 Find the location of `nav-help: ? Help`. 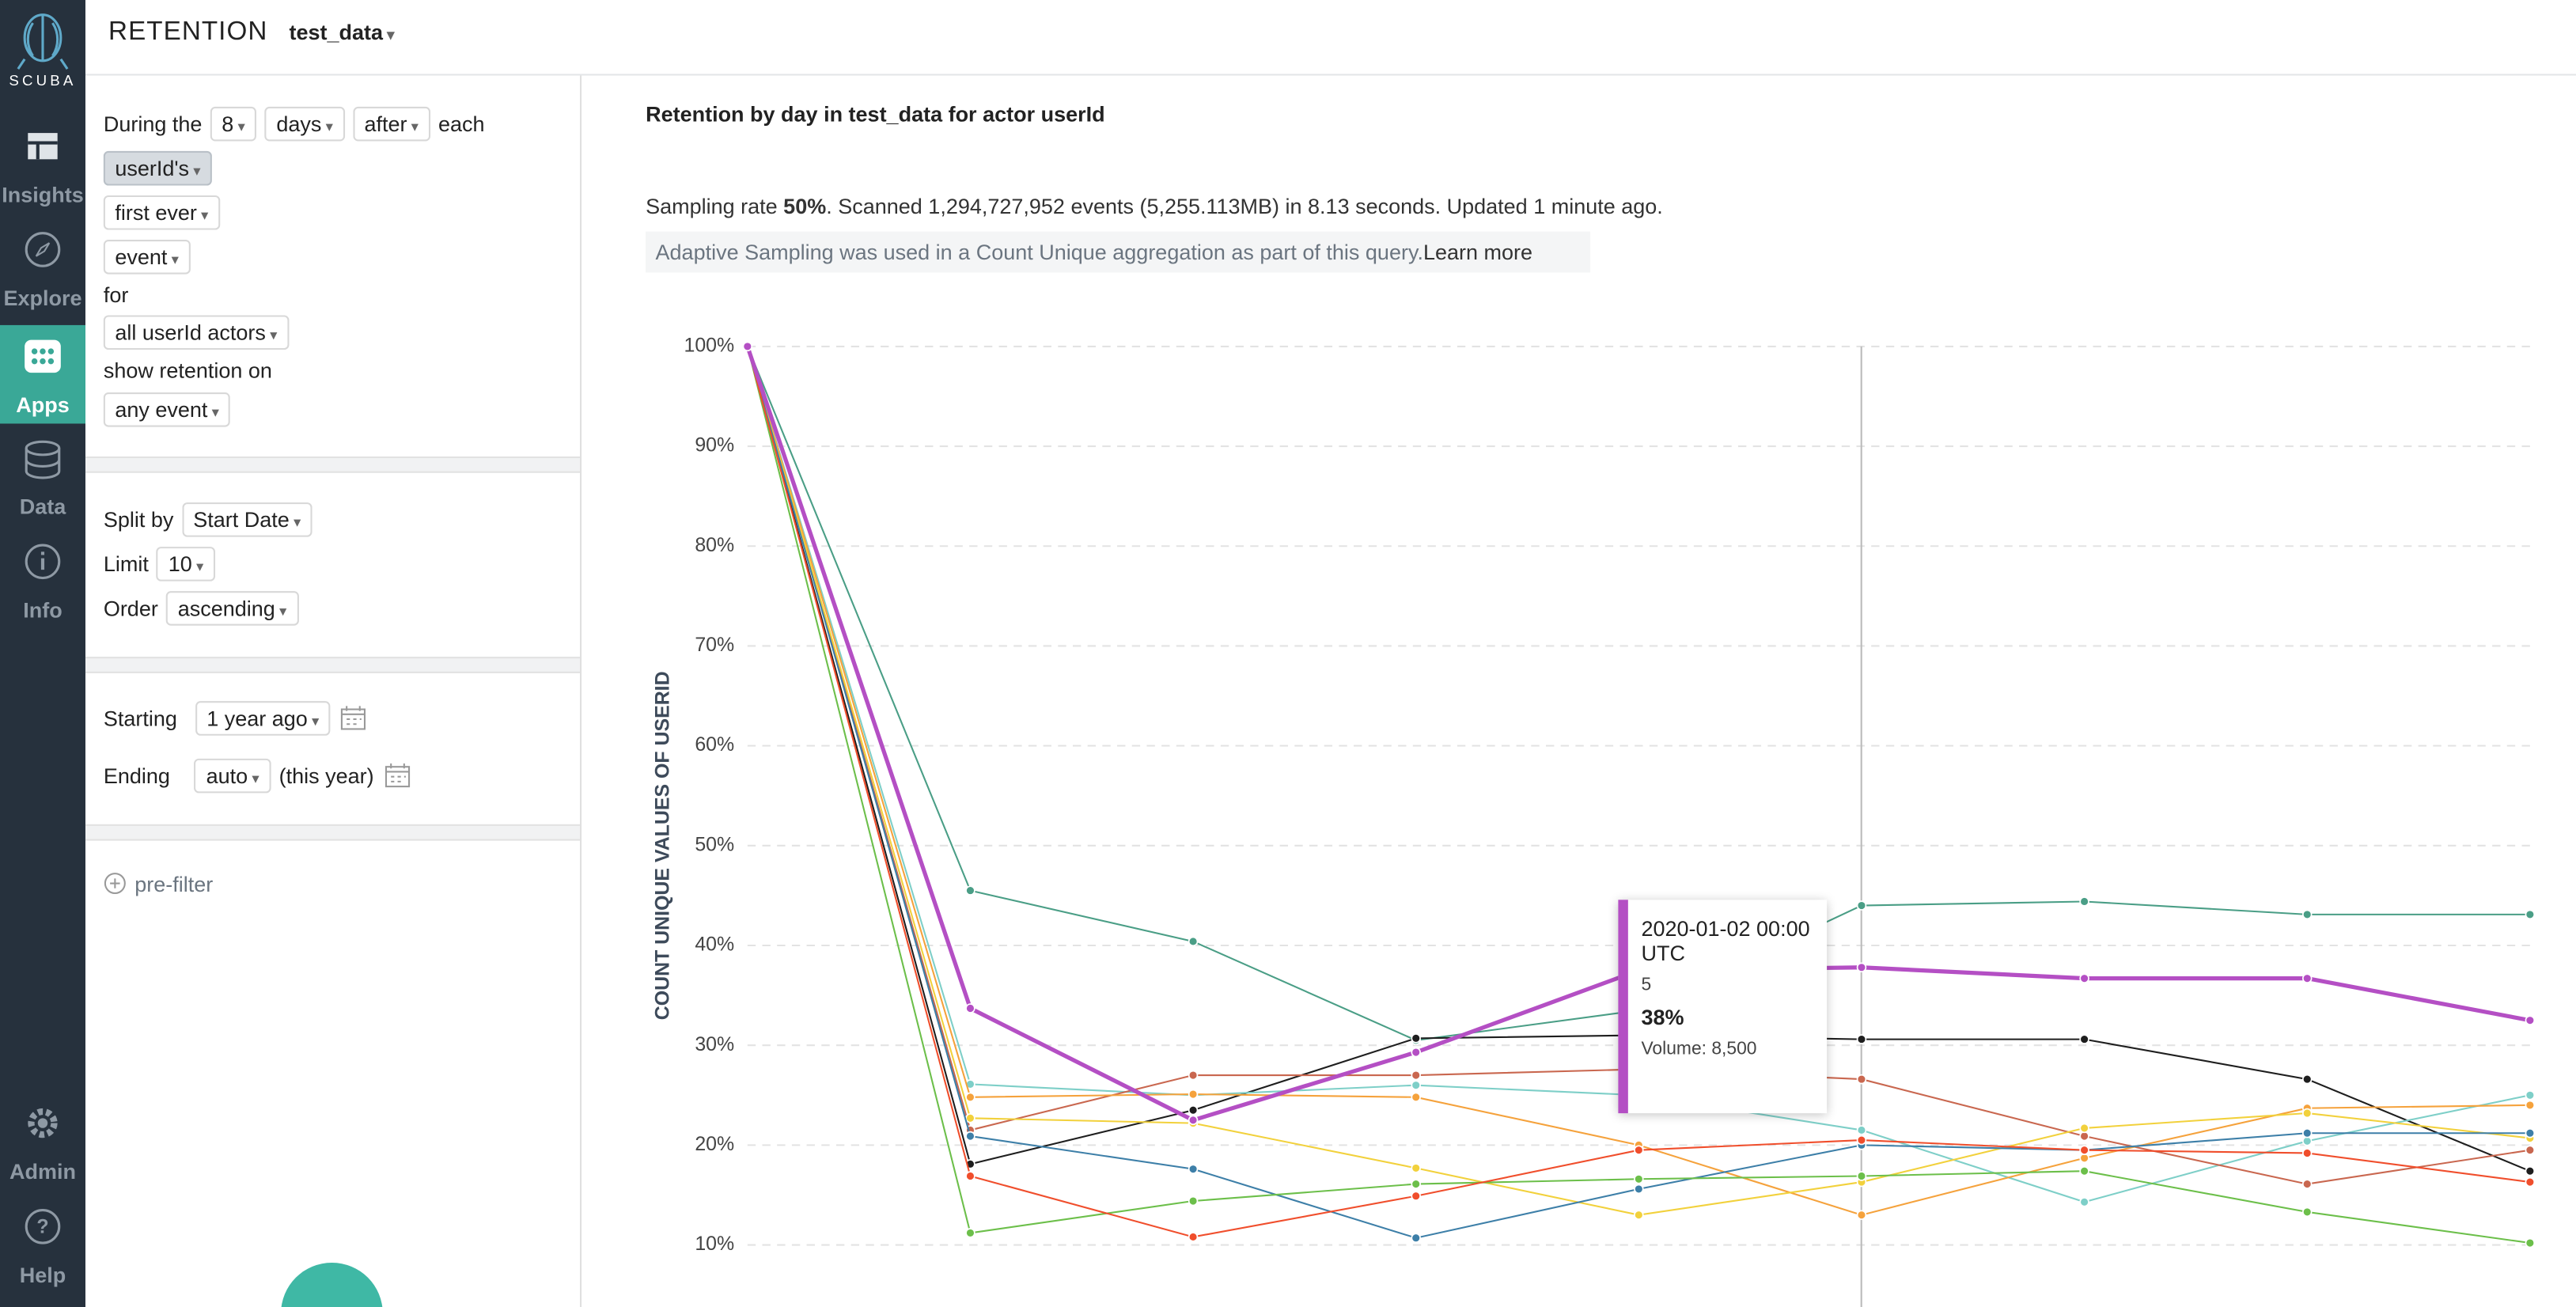

nav-help: ? Help is located at coordinates (42, 1245).